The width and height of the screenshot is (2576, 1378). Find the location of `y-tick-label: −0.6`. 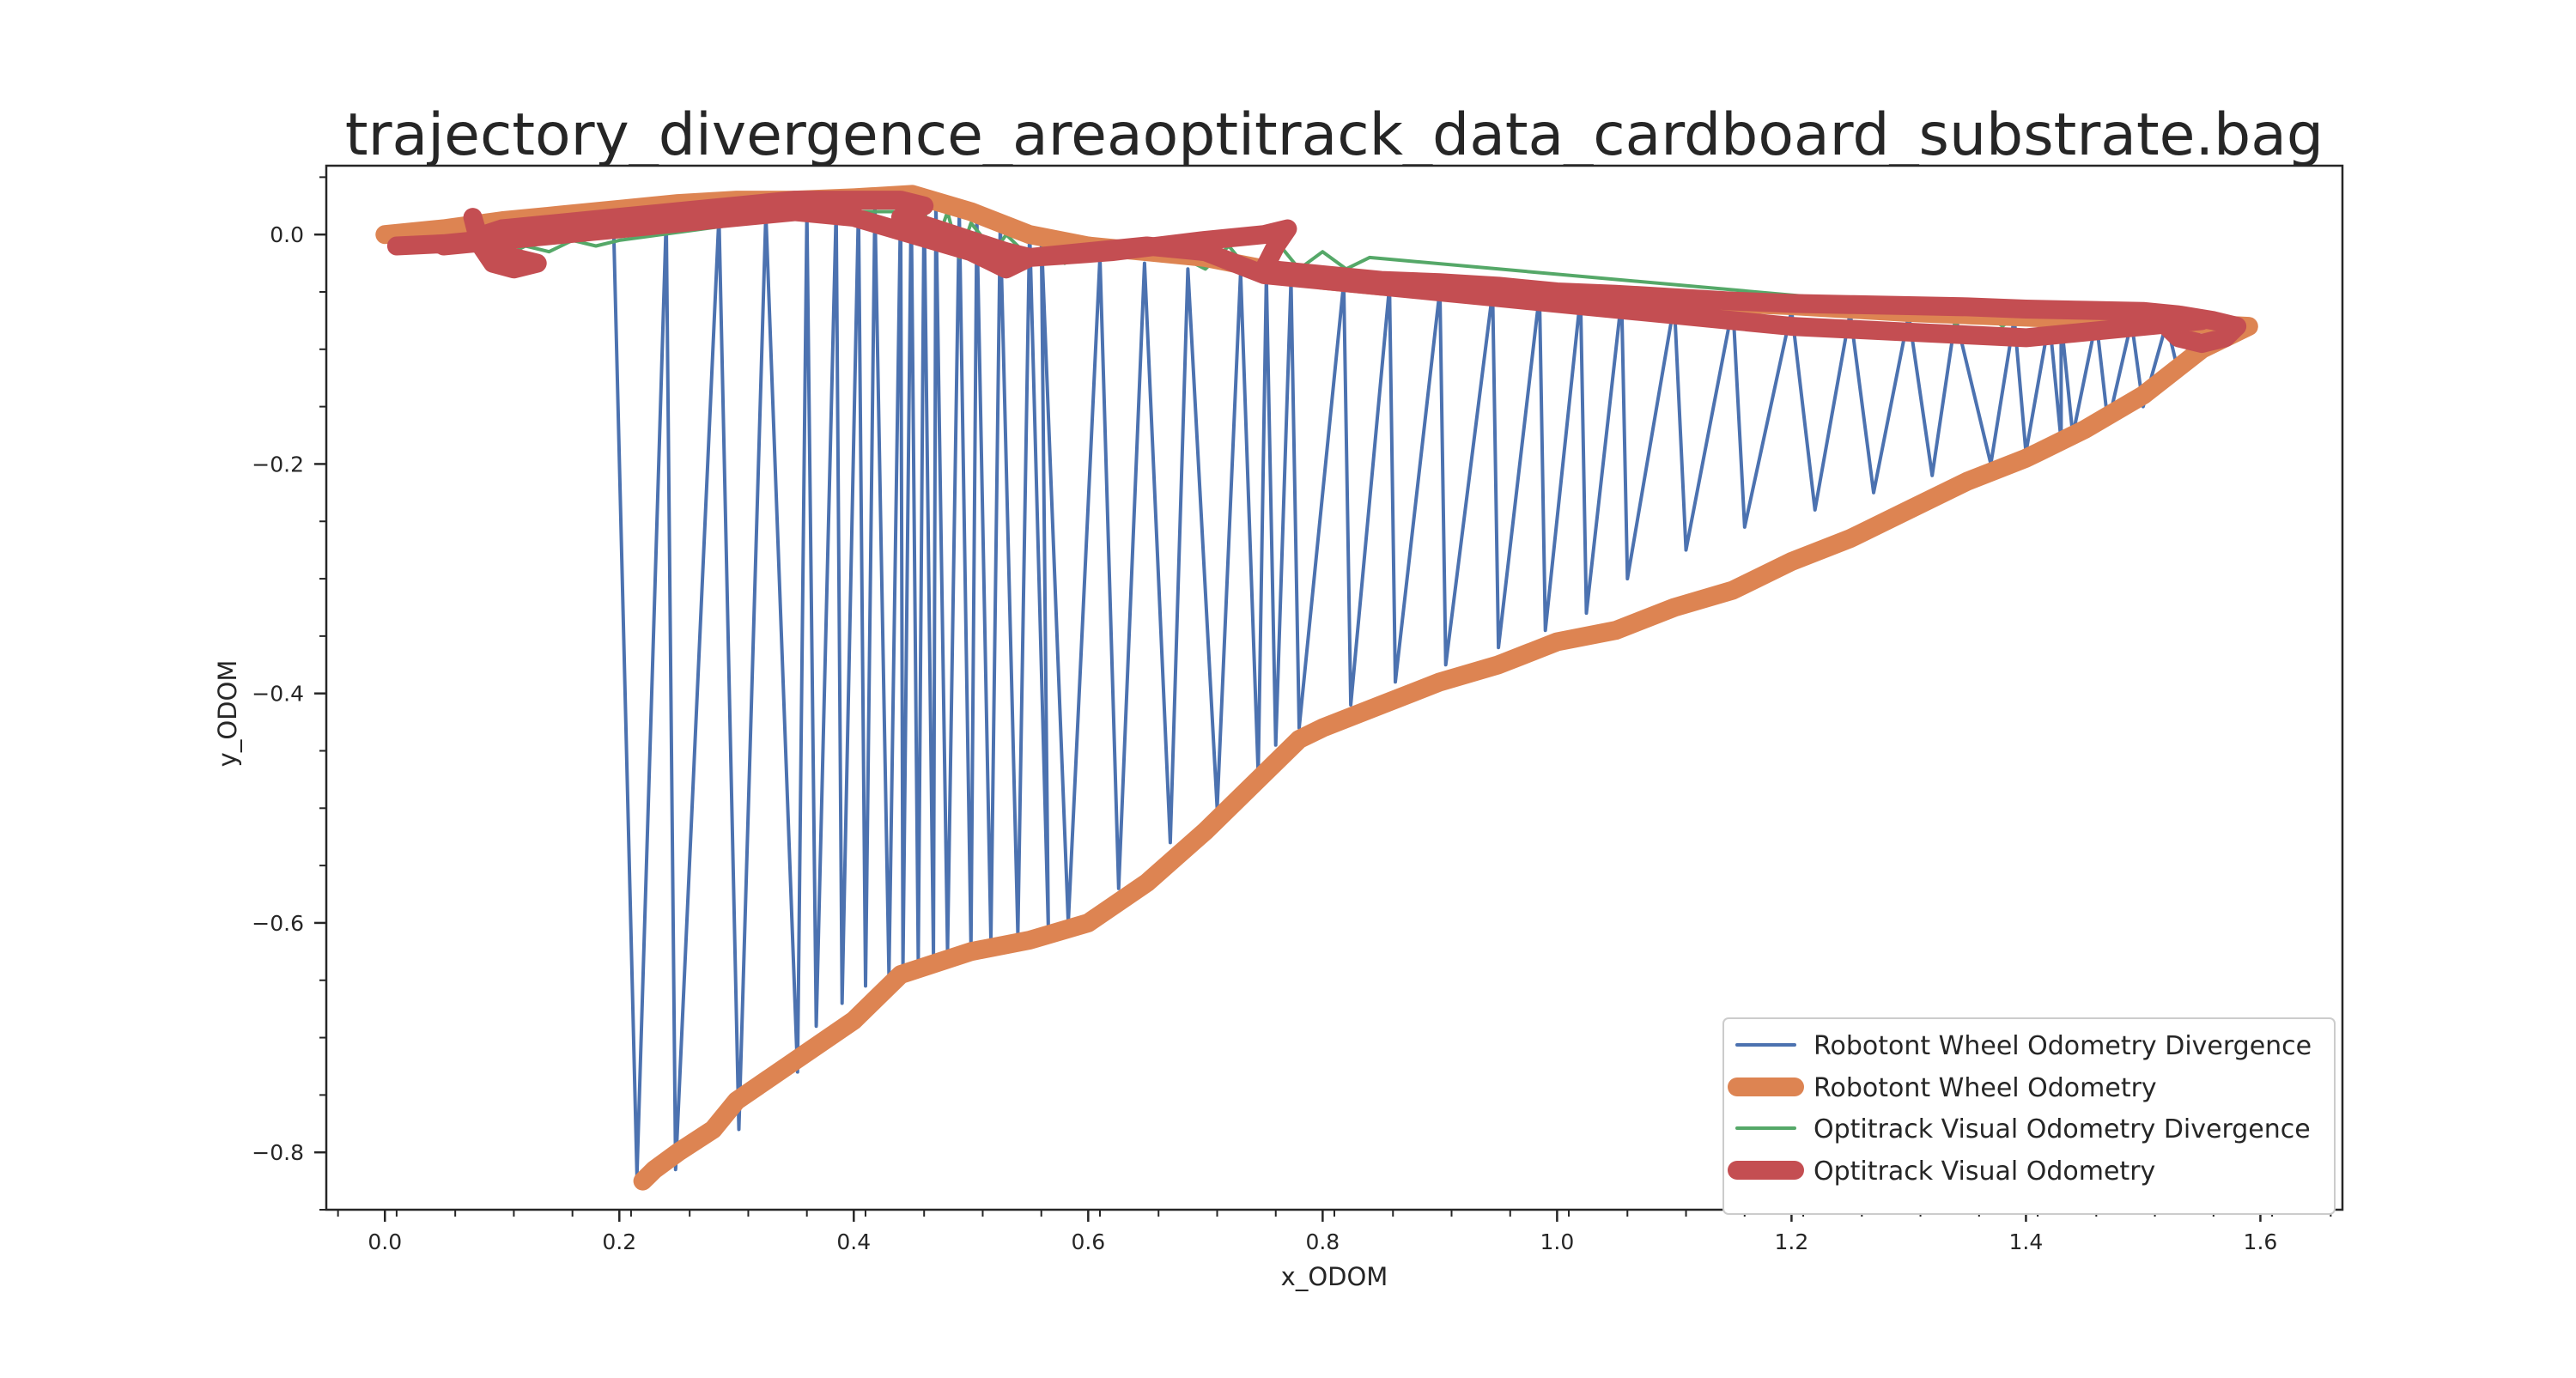

y-tick-label: −0.6 is located at coordinates (278, 923).